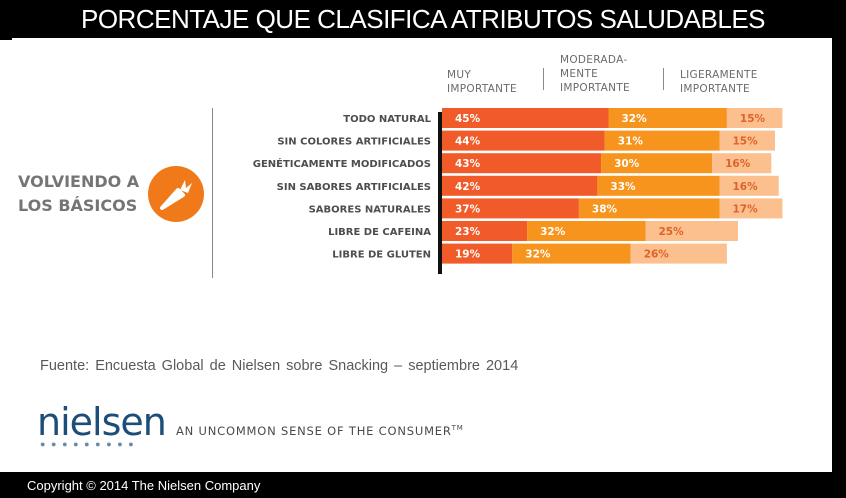  What do you see at coordinates (457, 428) in the screenshot?
I see `trademark-mark: TM` at bounding box center [457, 428].